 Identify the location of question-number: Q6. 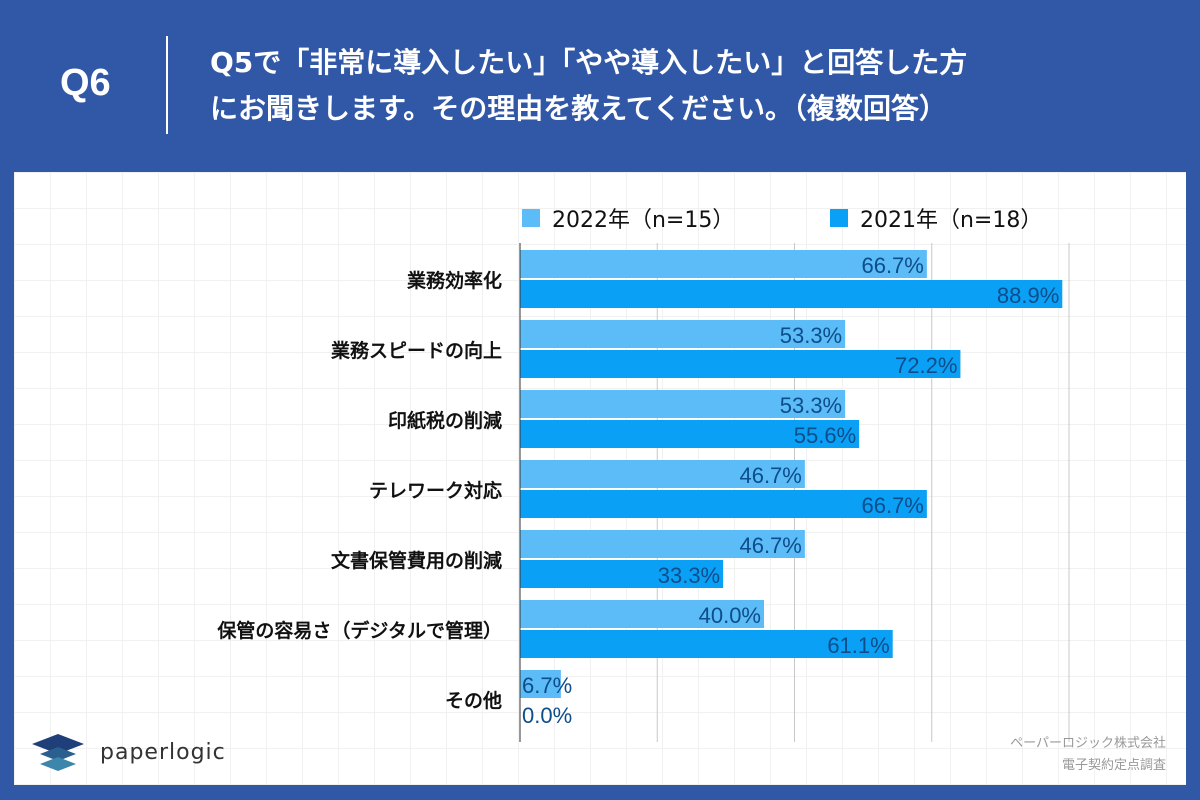
(85, 83).